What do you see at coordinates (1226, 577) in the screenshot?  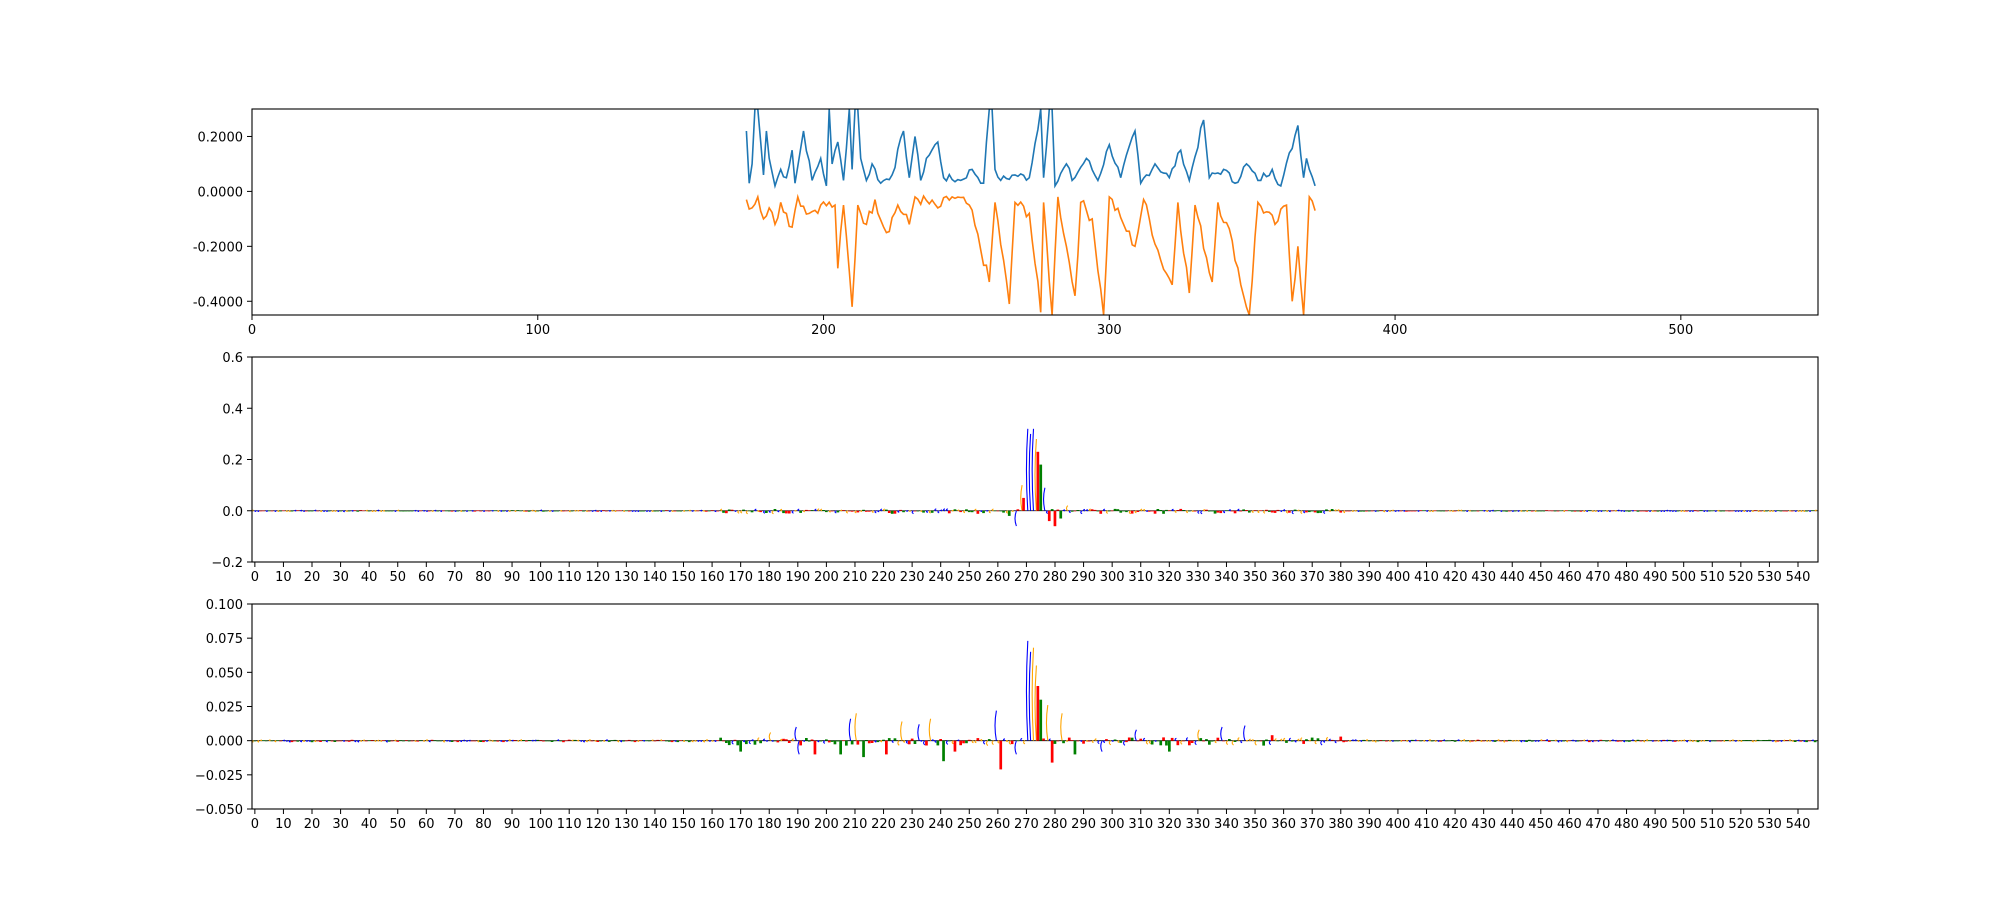 I see `x-tick-label: 340` at bounding box center [1226, 577].